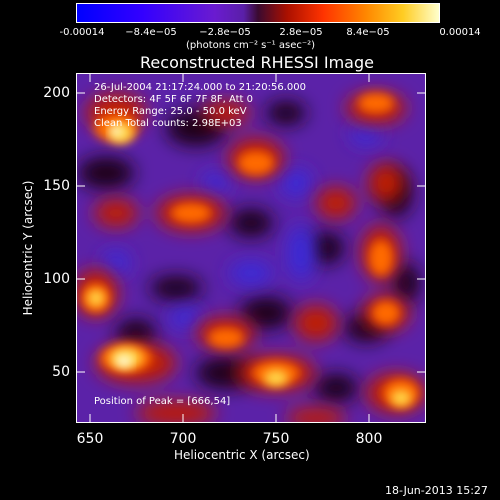 The image size is (500, 500). I want to click on colorbar-tick-label: -0.00014, so click(82, 32).